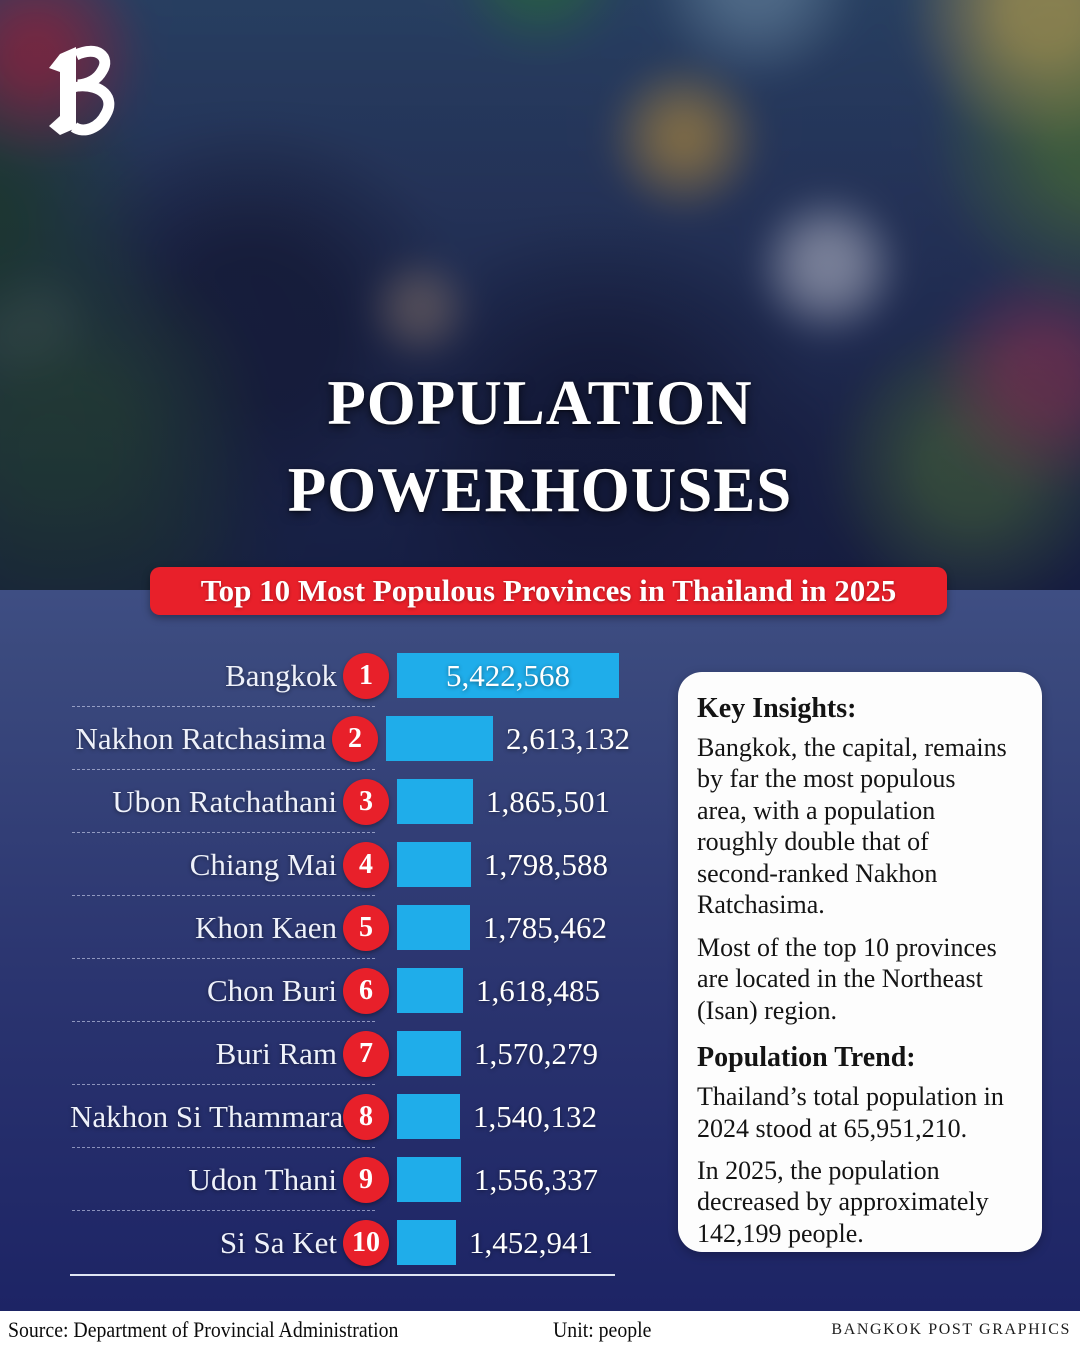 This screenshot has width=1080, height=1350. Describe the element at coordinates (366, 990) in the screenshot. I see `rank-badge: 6` at that location.